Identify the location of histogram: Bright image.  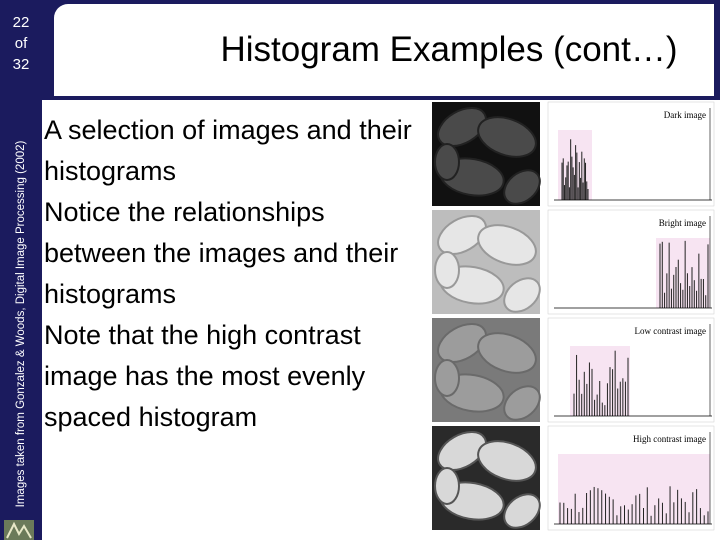
(631, 262).